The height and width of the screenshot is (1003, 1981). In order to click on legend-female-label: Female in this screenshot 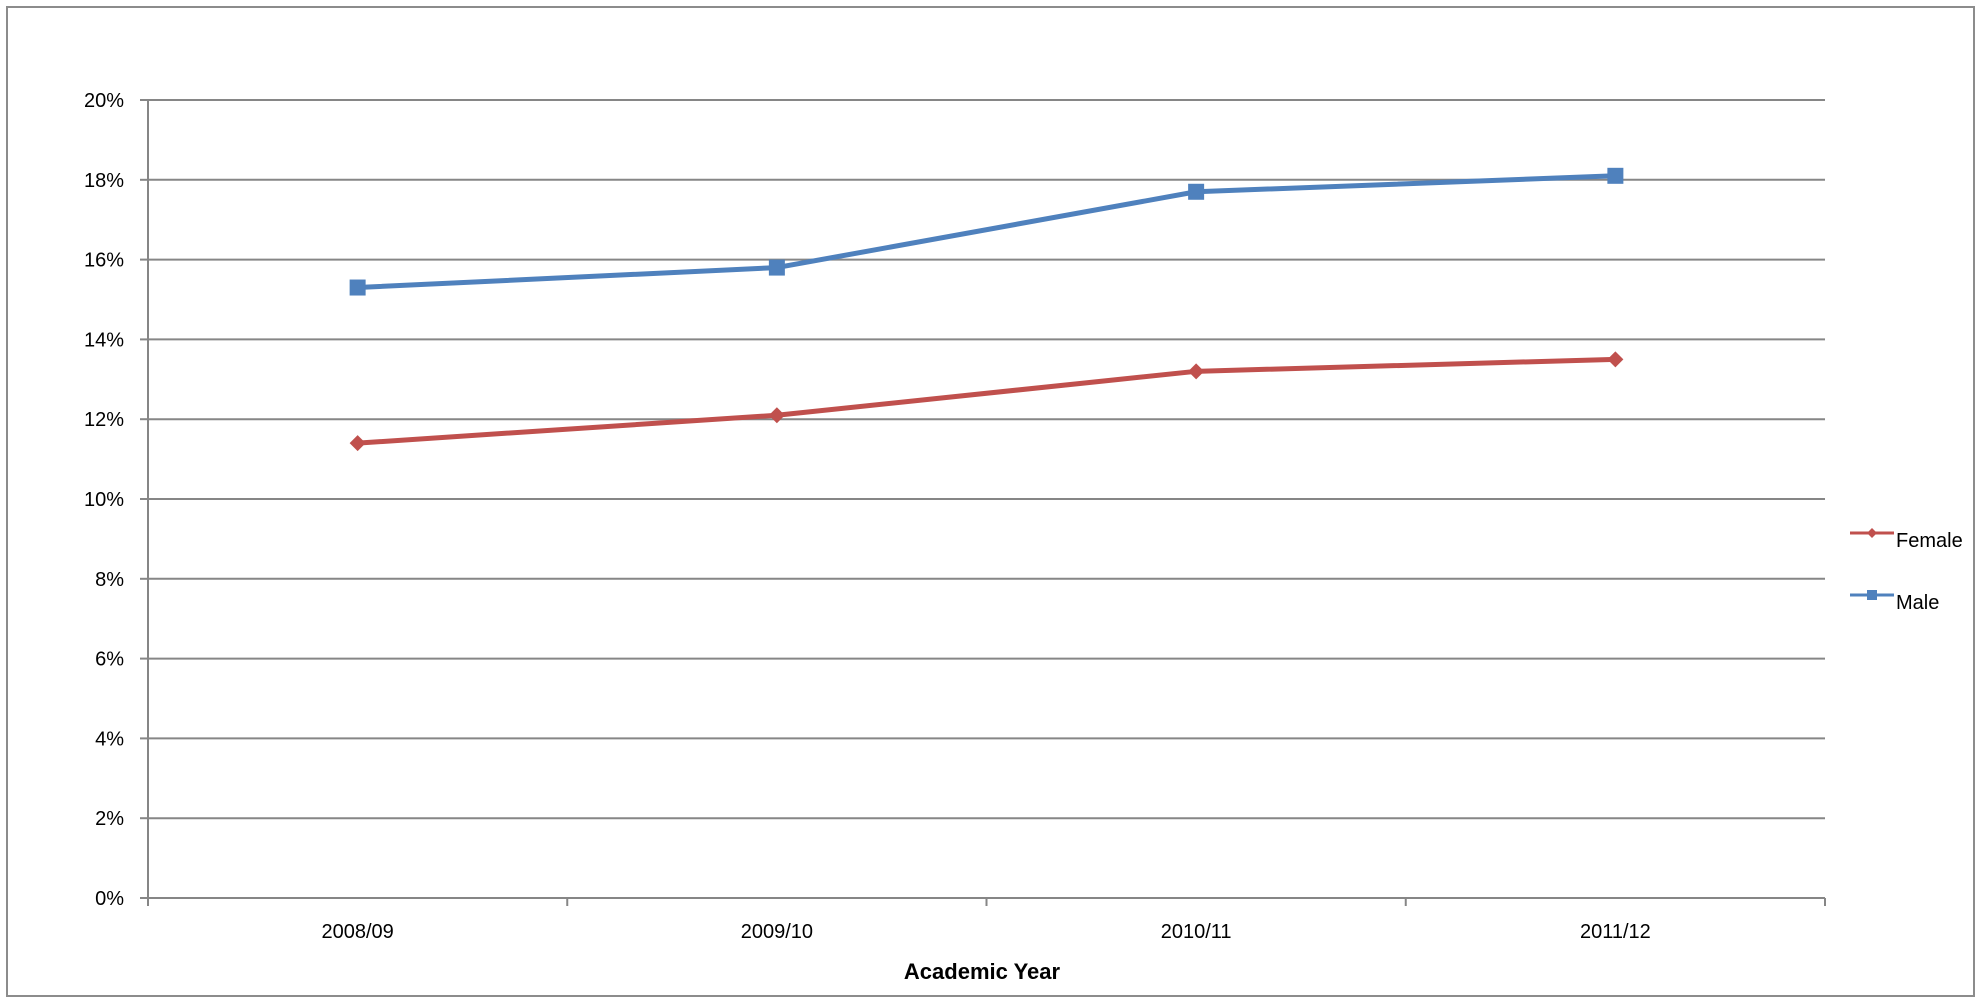, I will do `click(1929, 541)`.